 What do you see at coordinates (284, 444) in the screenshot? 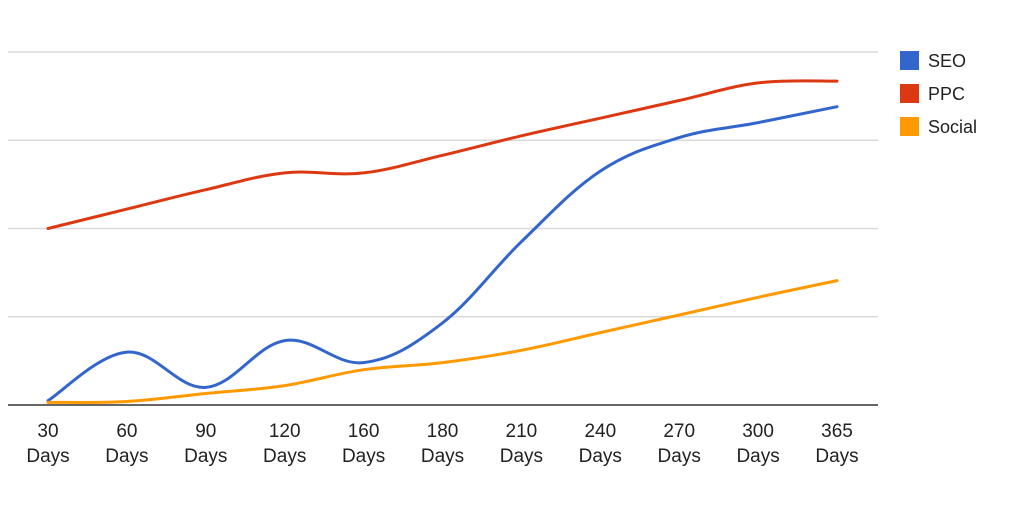
I see `x-tick-label: 120 Days` at bounding box center [284, 444].